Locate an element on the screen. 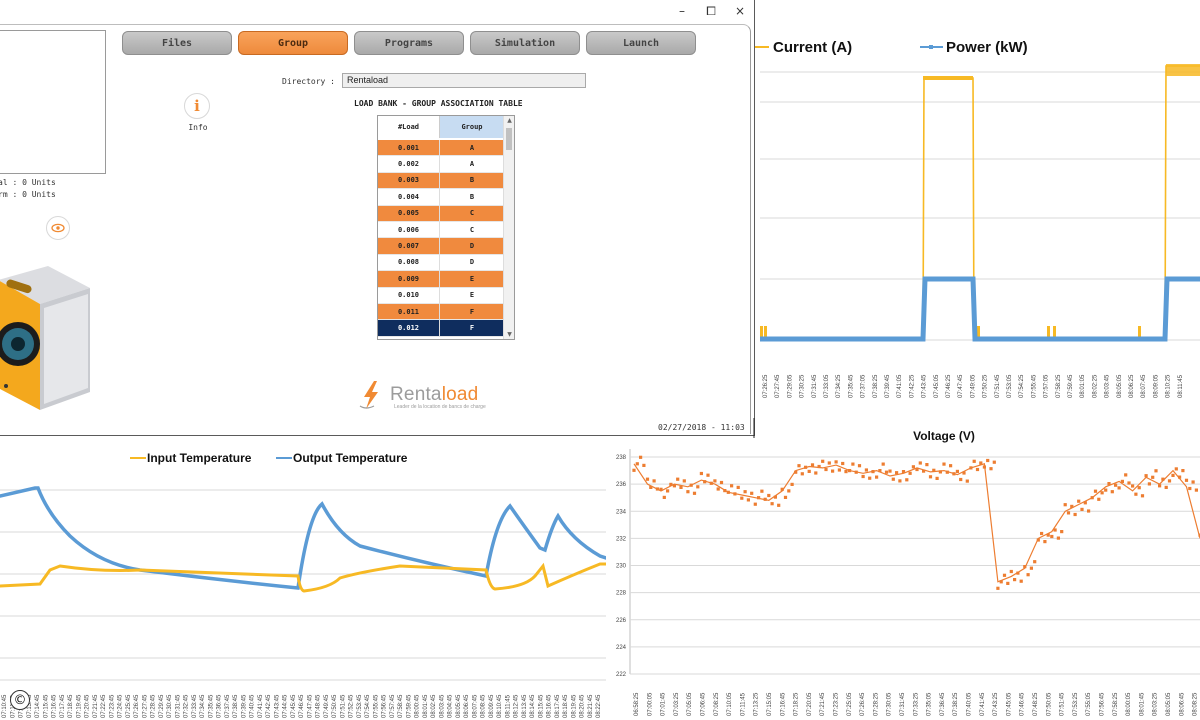  scroll-up-icon: ▲ is located at coordinates (509, 120).